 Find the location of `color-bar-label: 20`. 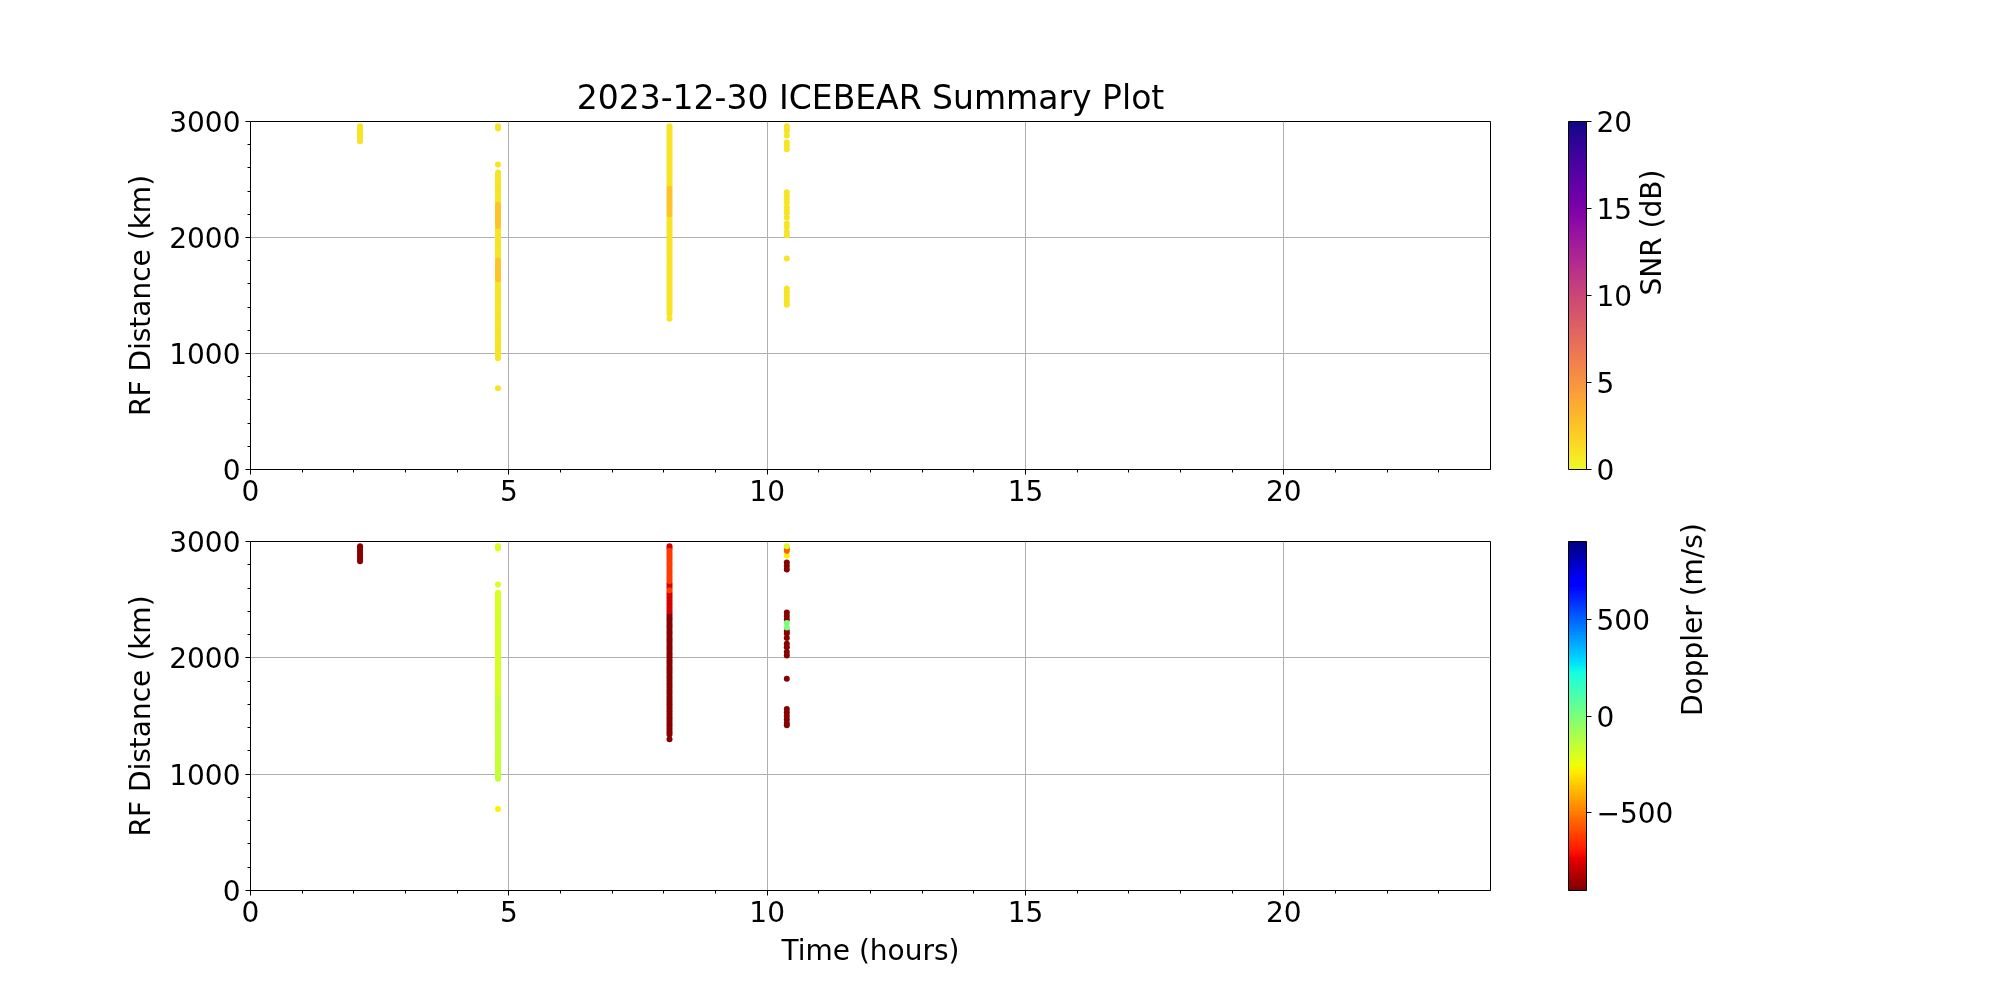

color-bar-label: 20 is located at coordinates (1614, 122).